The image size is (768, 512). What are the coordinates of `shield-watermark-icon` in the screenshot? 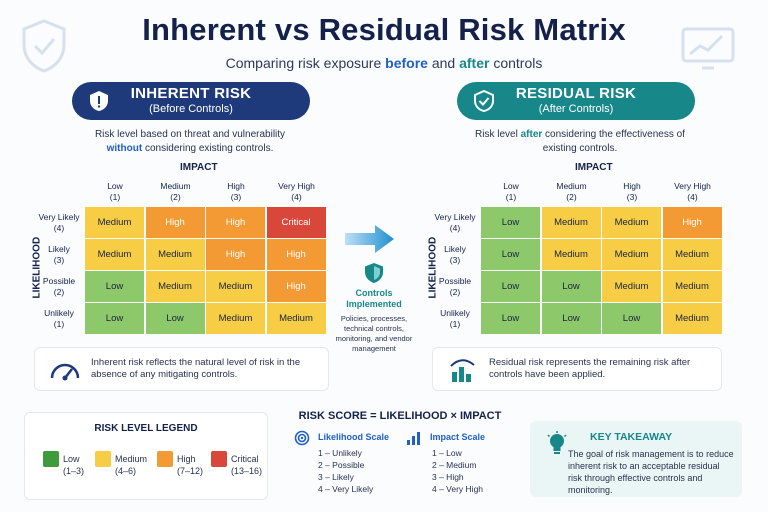 It's located at (44, 46).